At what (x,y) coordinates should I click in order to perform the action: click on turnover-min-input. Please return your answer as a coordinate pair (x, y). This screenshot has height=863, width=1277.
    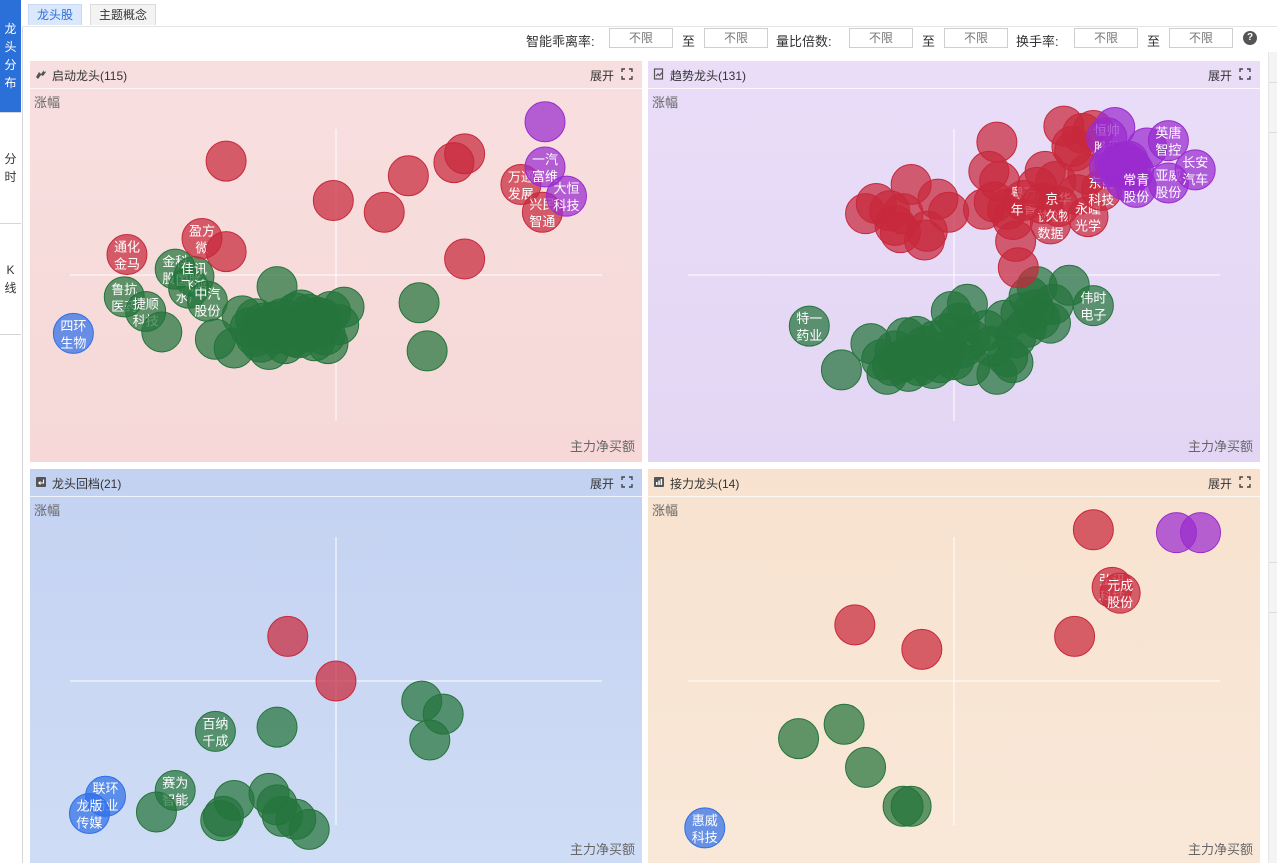
    Looking at the image, I should click on (1106, 38).